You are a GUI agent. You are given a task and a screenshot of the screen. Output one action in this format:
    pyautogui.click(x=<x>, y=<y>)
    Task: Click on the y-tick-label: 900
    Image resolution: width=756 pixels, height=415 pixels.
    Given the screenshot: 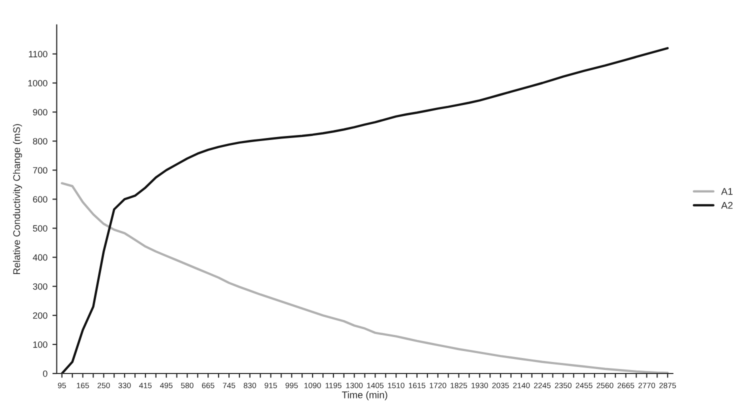 What is the action you would take?
    pyautogui.click(x=40, y=112)
    